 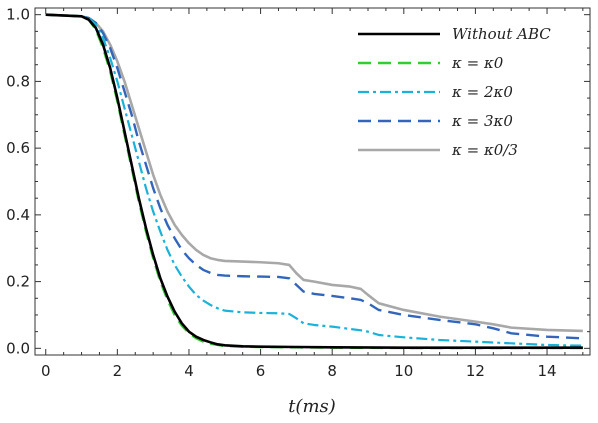 What do you see at coordinates (435, 92) in the screenshot?
I see `legend-item: κ = 2κ0` at bounding box center [435, 92].